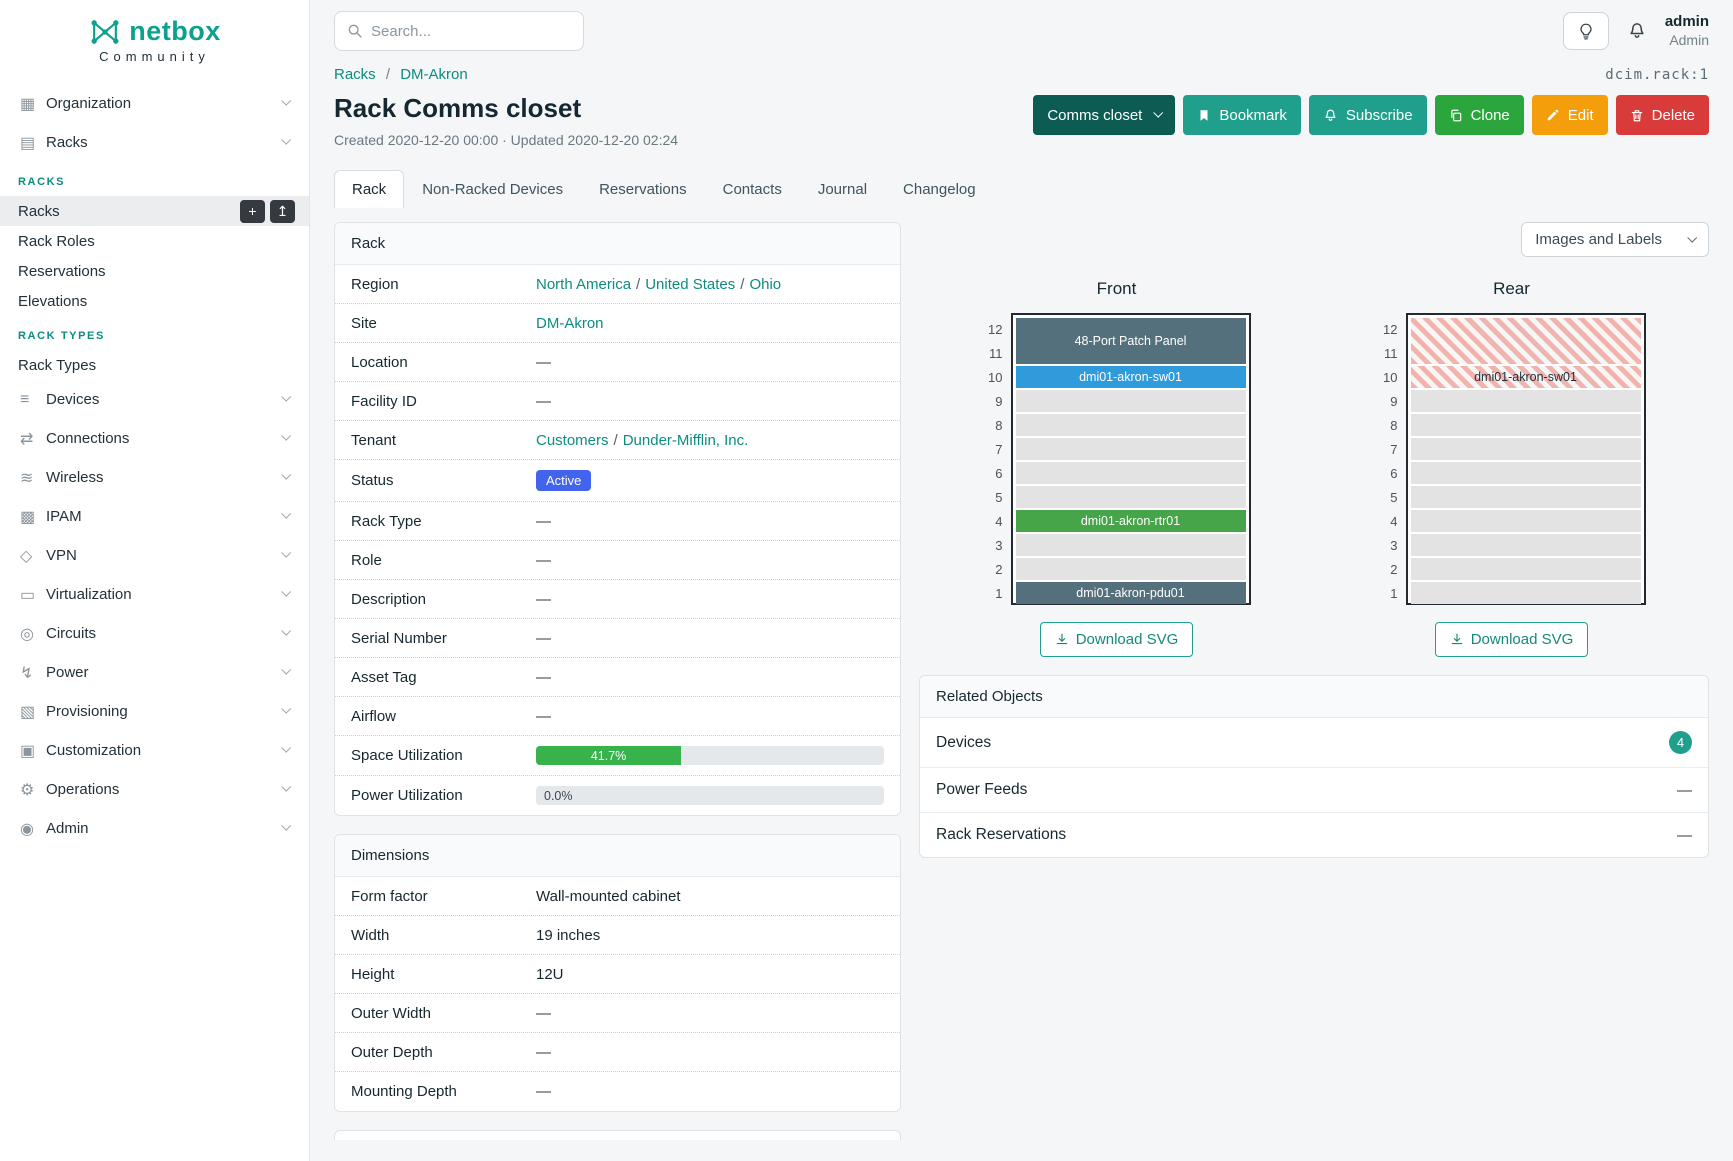  What do you see at coordinates (1662, 115) in the screenshot?
I see `delete-button: Delete` at bounding box center [1662, 115].